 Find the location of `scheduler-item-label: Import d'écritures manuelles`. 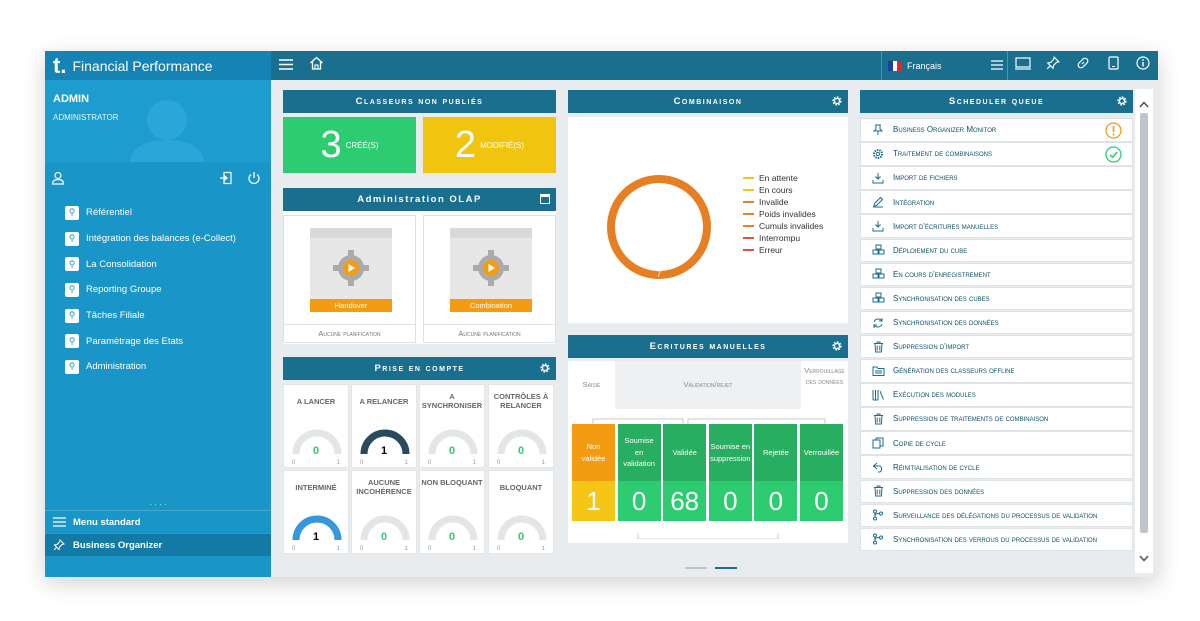

scheduler-item-label: Import d'écritures manuelles is located at coordinates (946, 226).